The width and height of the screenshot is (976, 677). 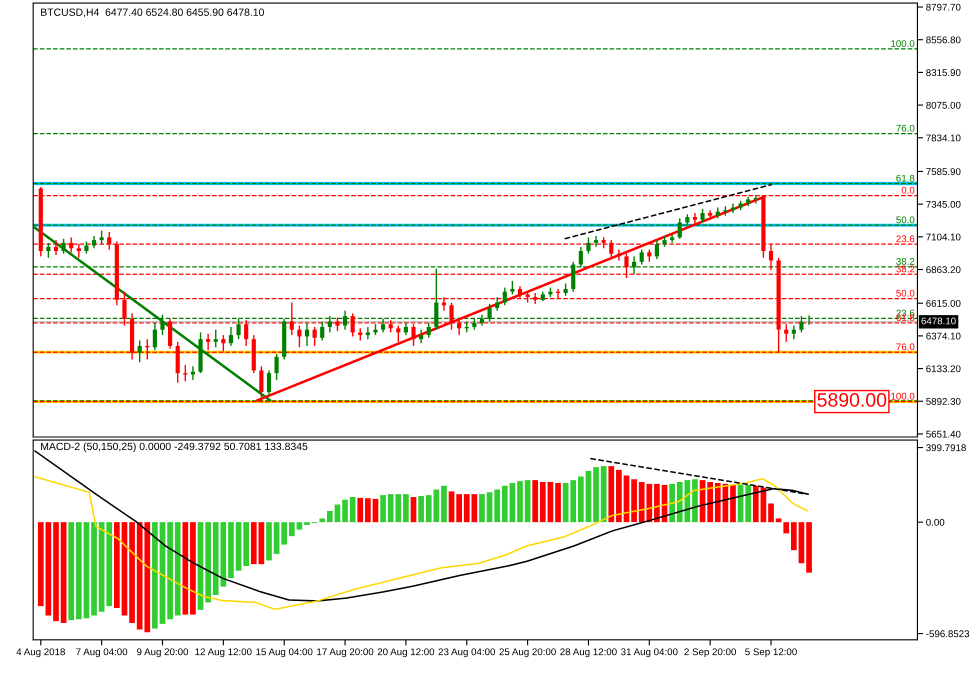 I want to click on y-tick-label: 6615.00, so click(x=943, y=303).